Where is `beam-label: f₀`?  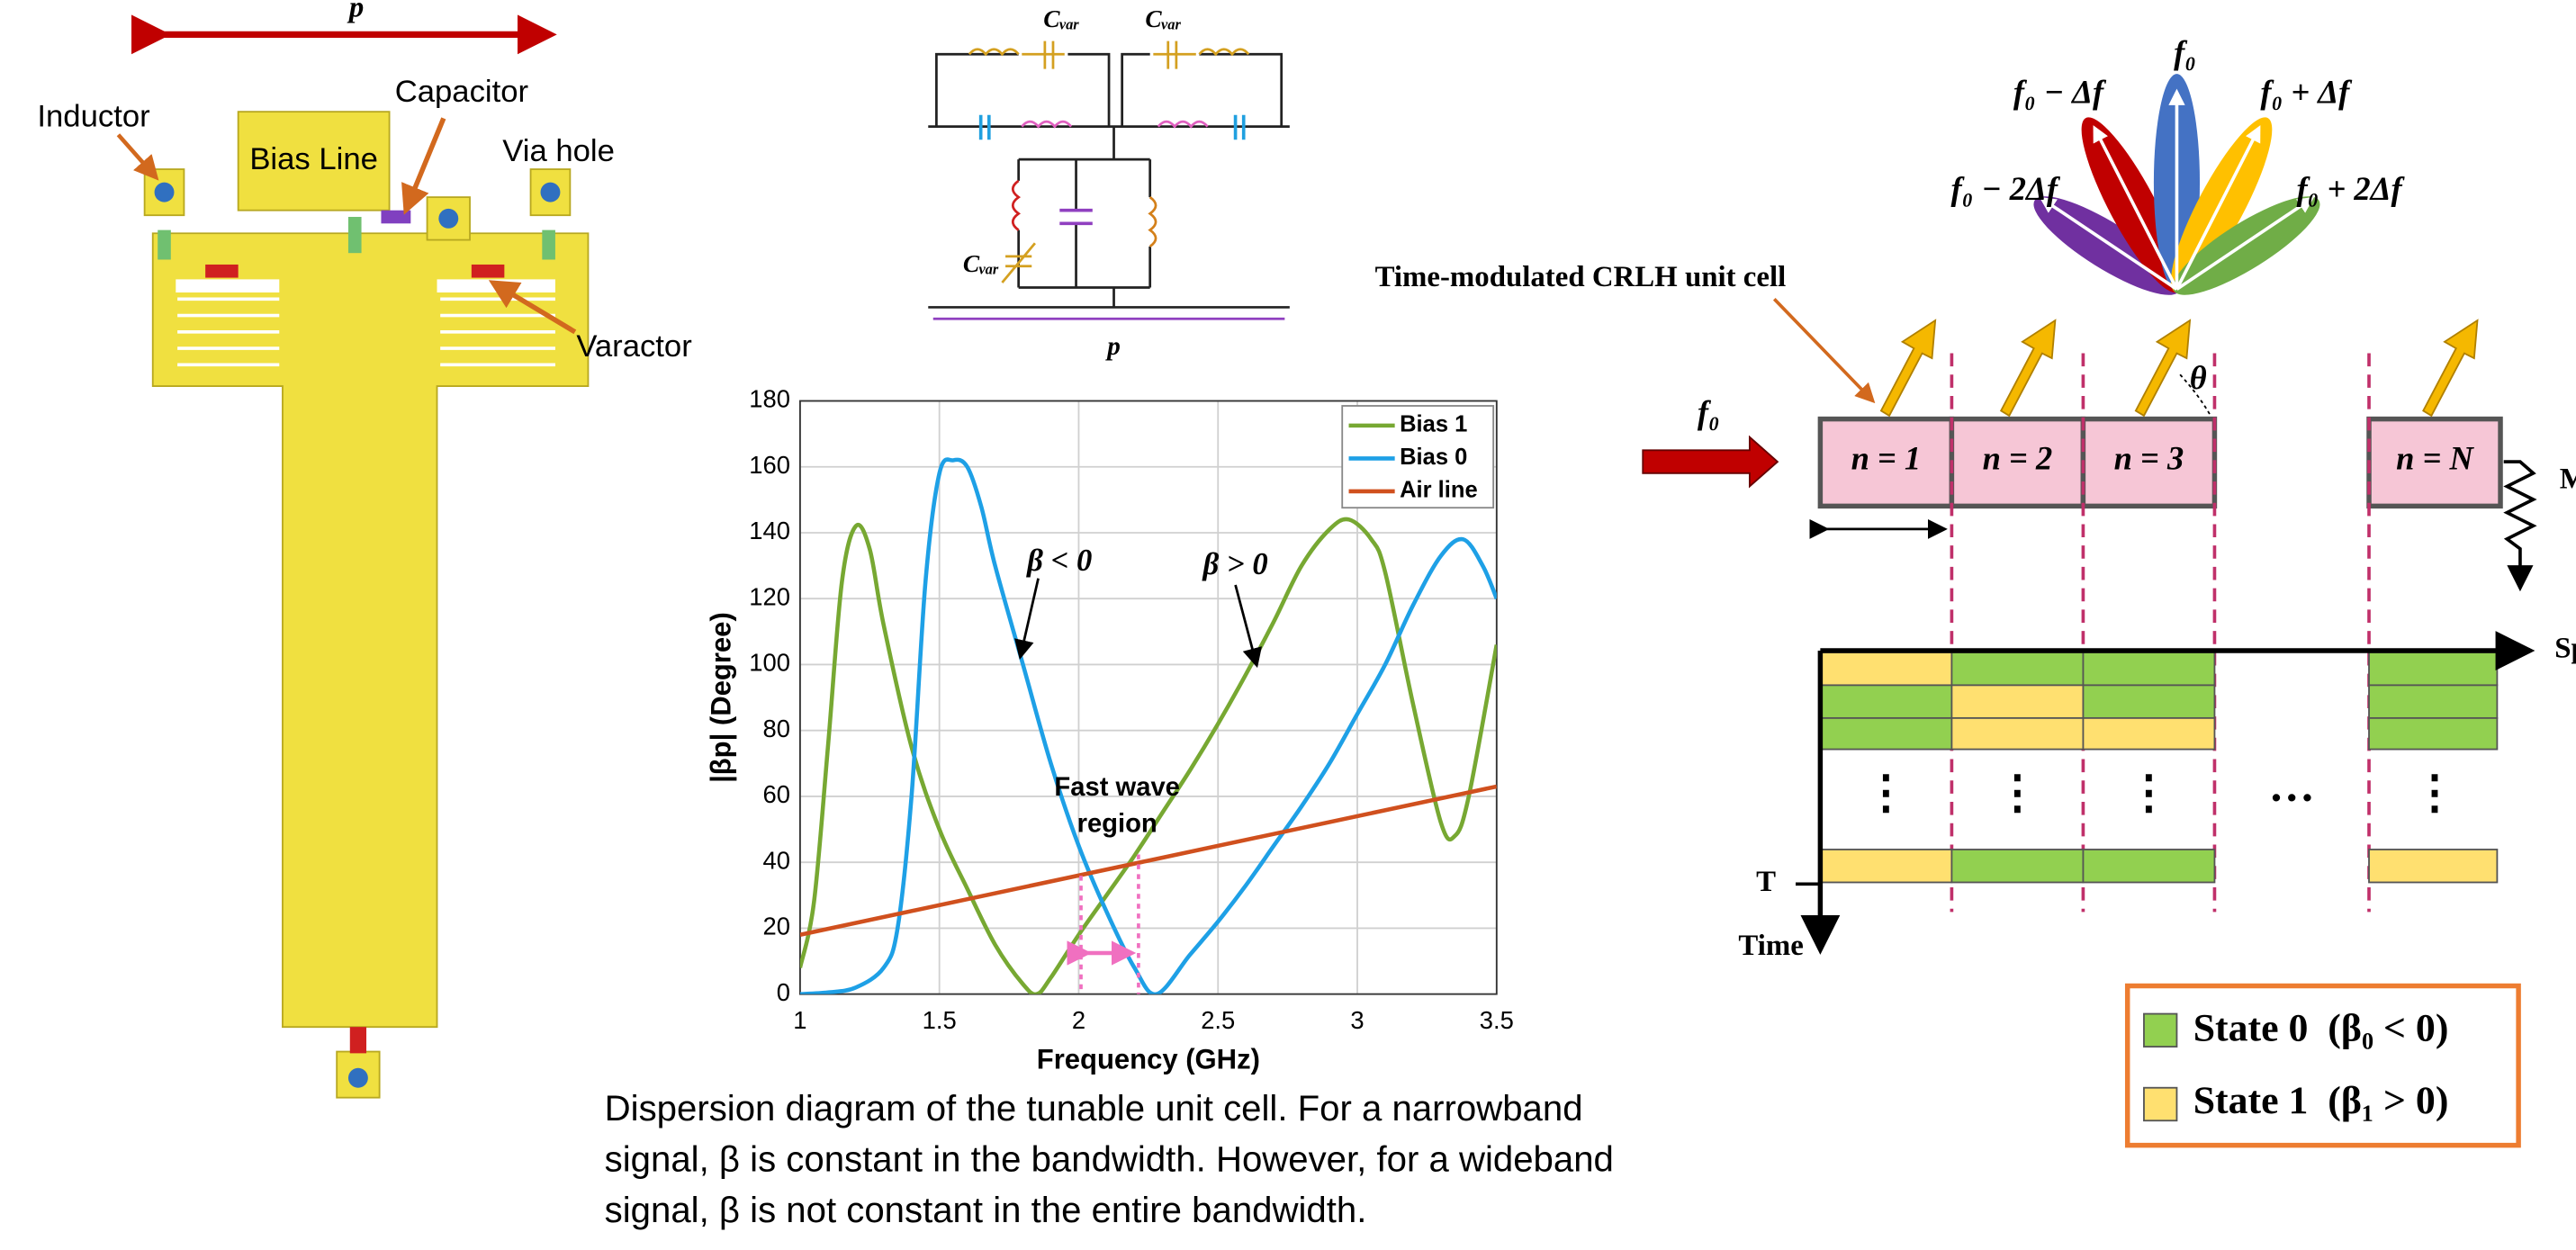
beam-label: f₀ is located at coordinates (2185, 51).